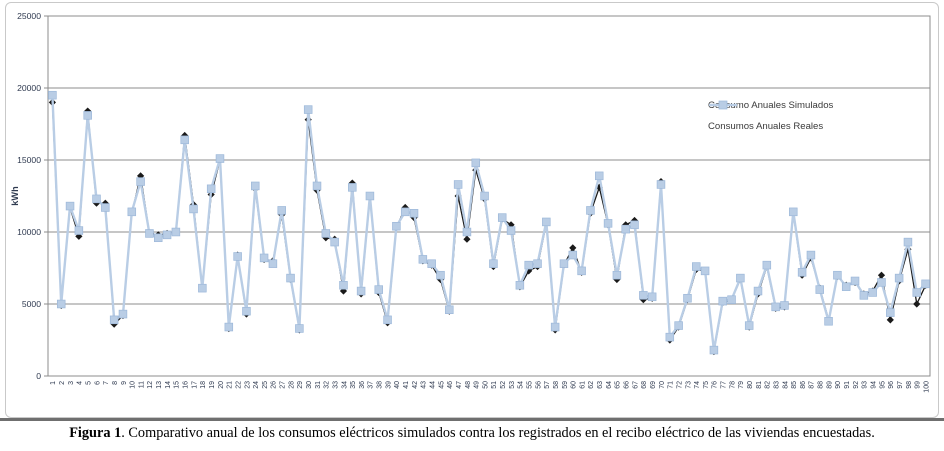 The width and height of the screenshot is (944, 451). What do you see at coordinates (150, 385) in the screenshot?
I see `x-tick-label: 12` at bounding box center [150, 385].